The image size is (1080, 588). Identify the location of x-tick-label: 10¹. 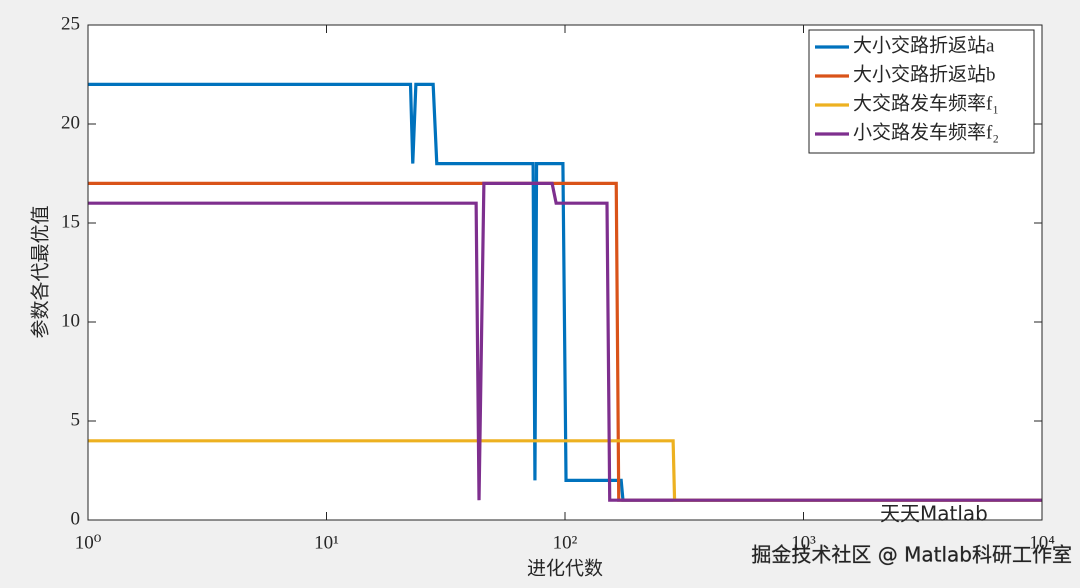
(326, 542).